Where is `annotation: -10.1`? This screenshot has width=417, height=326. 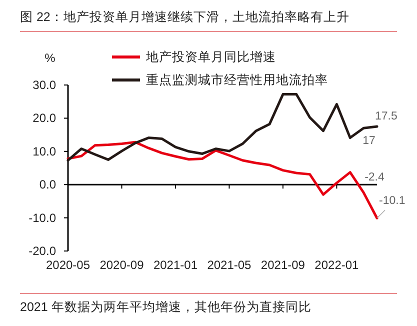
annotation: -10.1 is located at coordinates (392, 201).